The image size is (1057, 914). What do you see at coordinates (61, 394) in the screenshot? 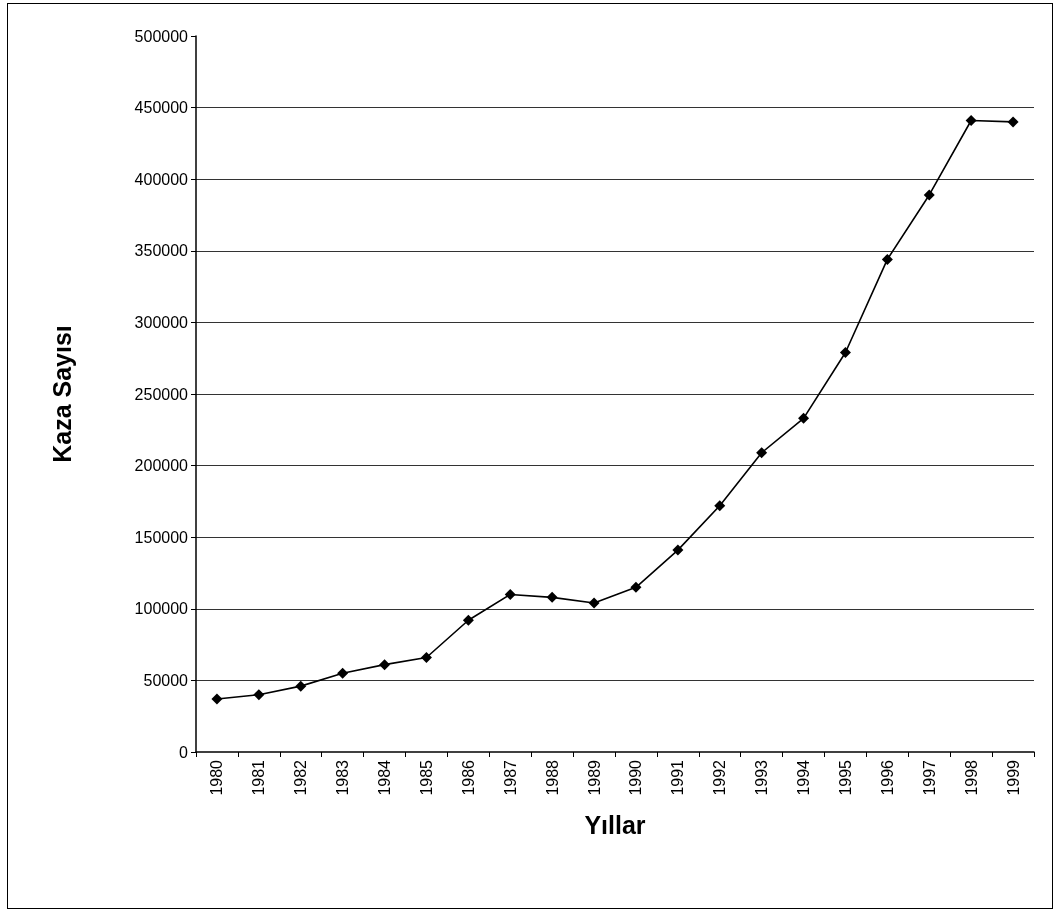
I see `y-axis-title: Kaza Sayısı` at bounding box center [61, 394].